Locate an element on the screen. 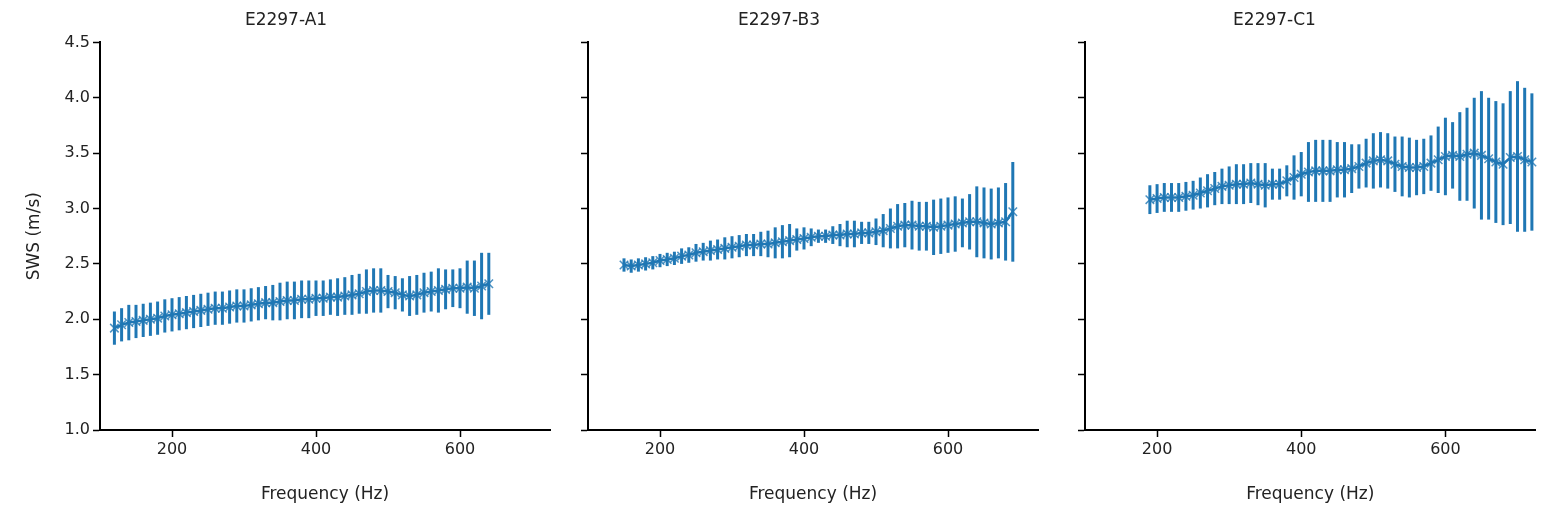  x-axis-title: Frequency (Hz) is located at coordinates (325, 493).